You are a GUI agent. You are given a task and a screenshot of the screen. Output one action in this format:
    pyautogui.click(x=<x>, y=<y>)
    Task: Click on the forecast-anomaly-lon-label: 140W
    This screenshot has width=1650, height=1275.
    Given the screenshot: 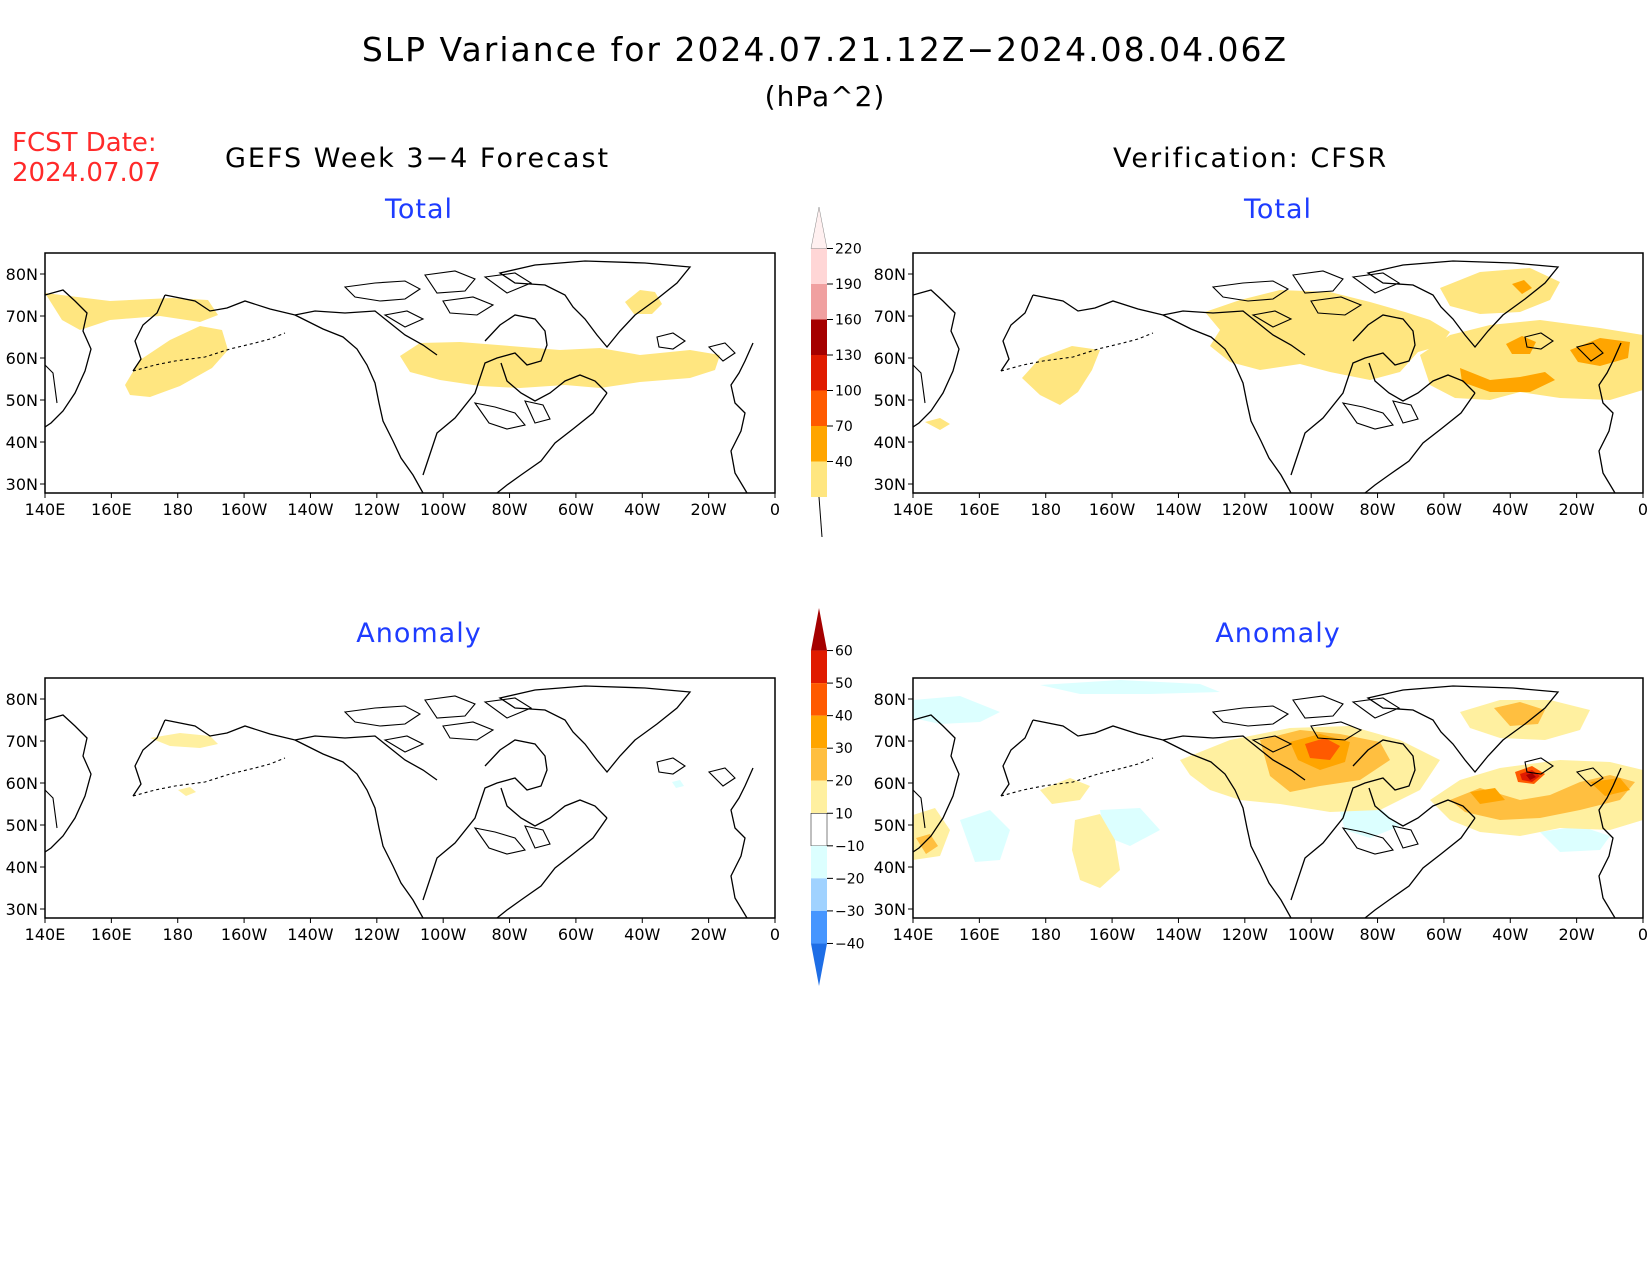 What is the action you would take?
    pyautogui.click(x=310, y=934)
    